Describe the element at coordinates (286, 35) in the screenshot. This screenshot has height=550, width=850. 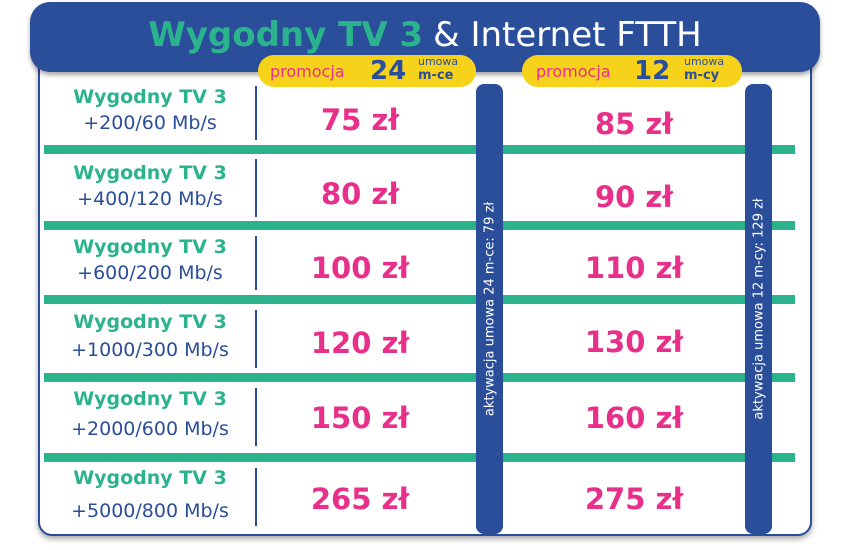
I see `title-brand: Wygodny TV 3` at that location.